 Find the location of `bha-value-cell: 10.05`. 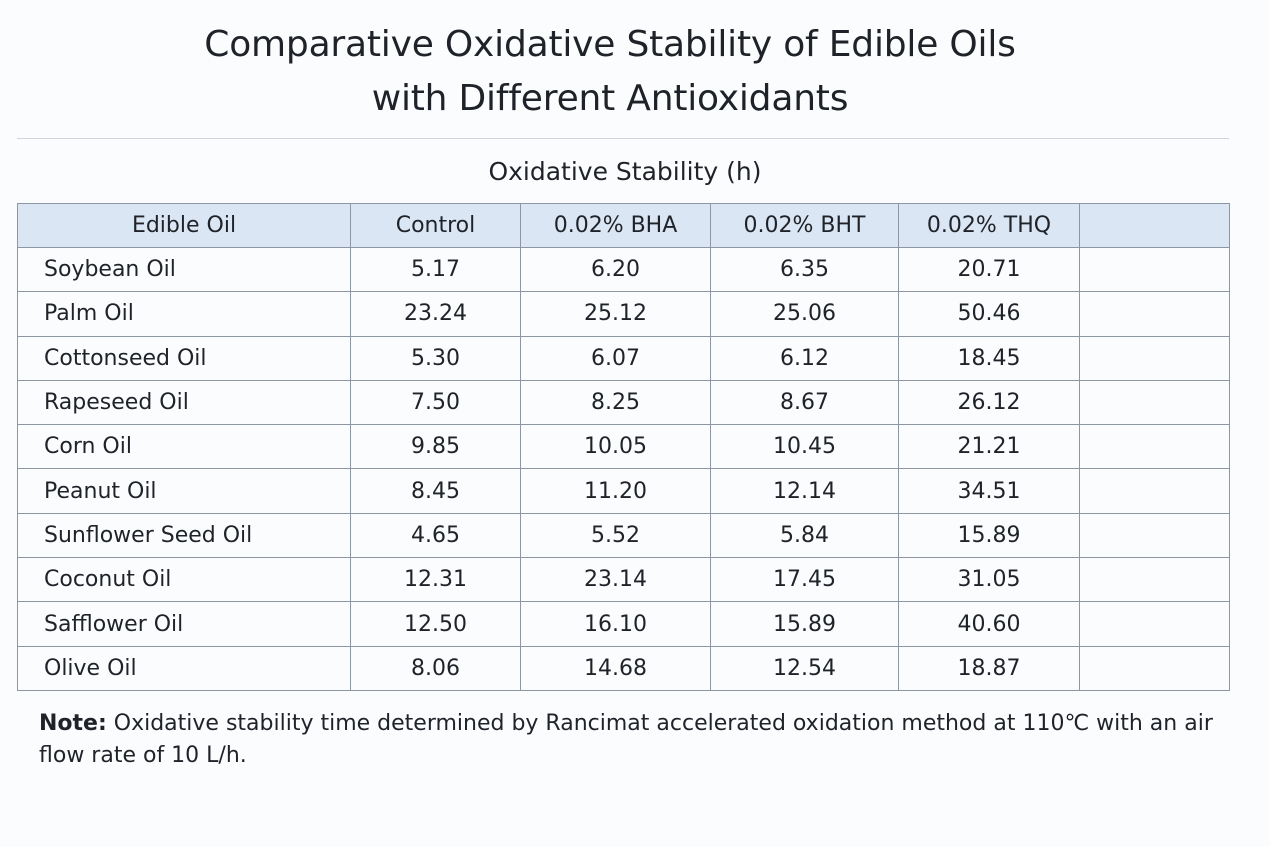

bha-value-cell: 10.05 is located at coordinates (615, 447).